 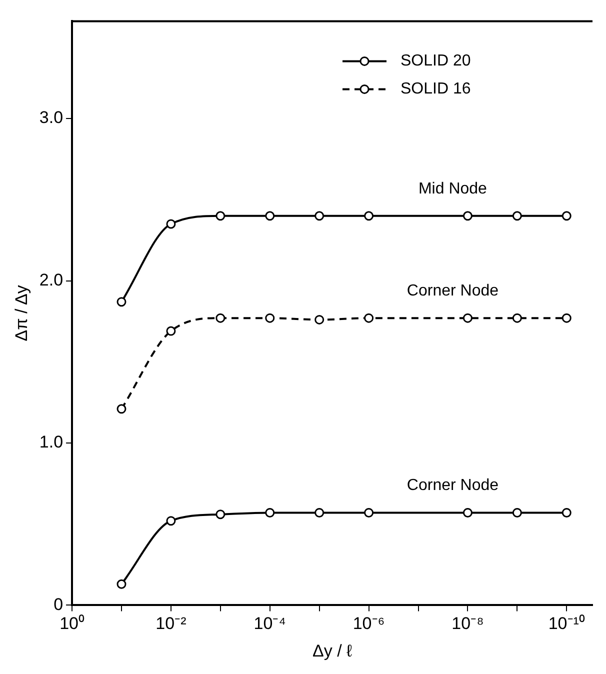 I want to click on x-tick-label: 10⁻⁴, so click(x=270, y=624).